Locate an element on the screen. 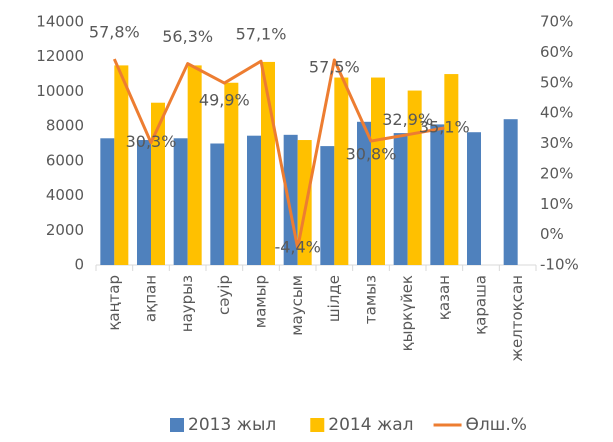  y-tick-label: 12000 is located at coordinates (60, 56).